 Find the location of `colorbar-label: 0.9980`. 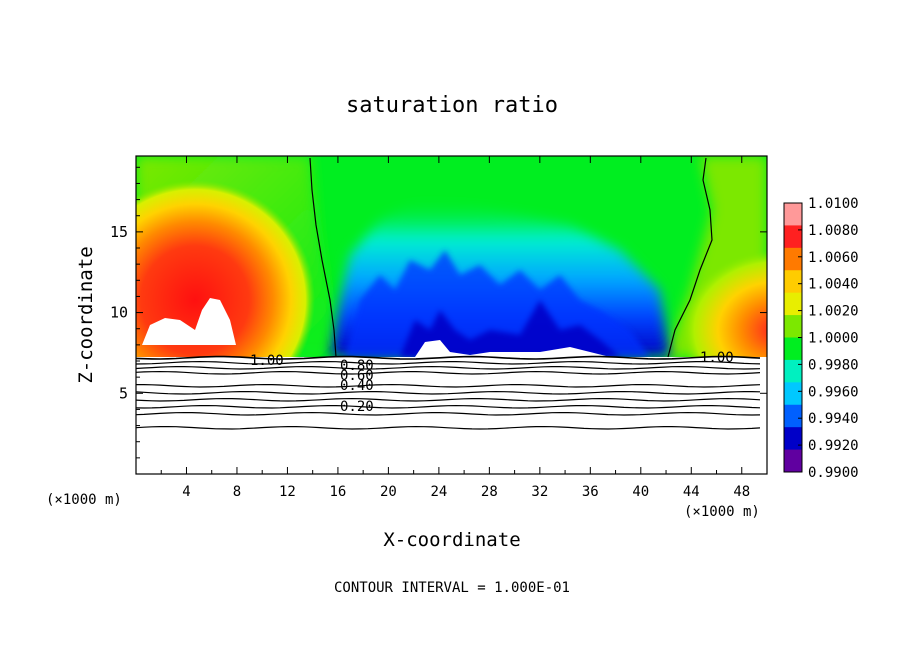

colorbar-label: 0.9980 is located at coordinates (833, 365).